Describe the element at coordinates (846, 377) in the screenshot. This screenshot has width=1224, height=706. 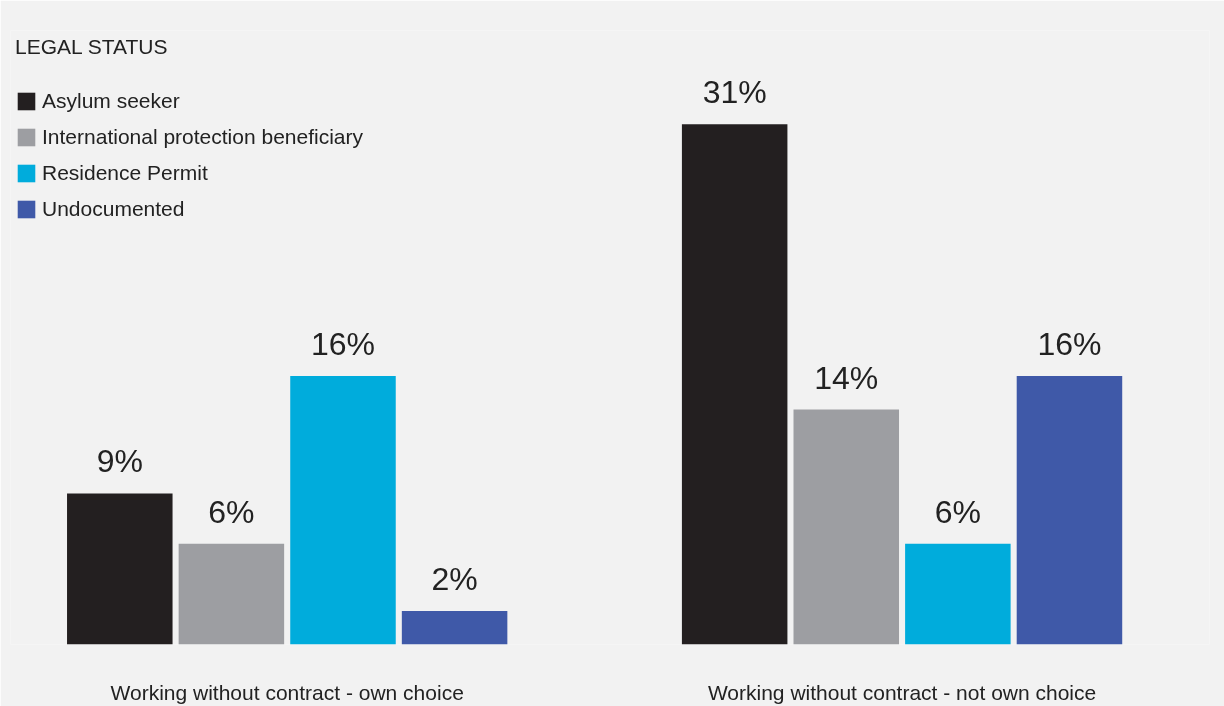
I see `data-label: 14%` at that location.